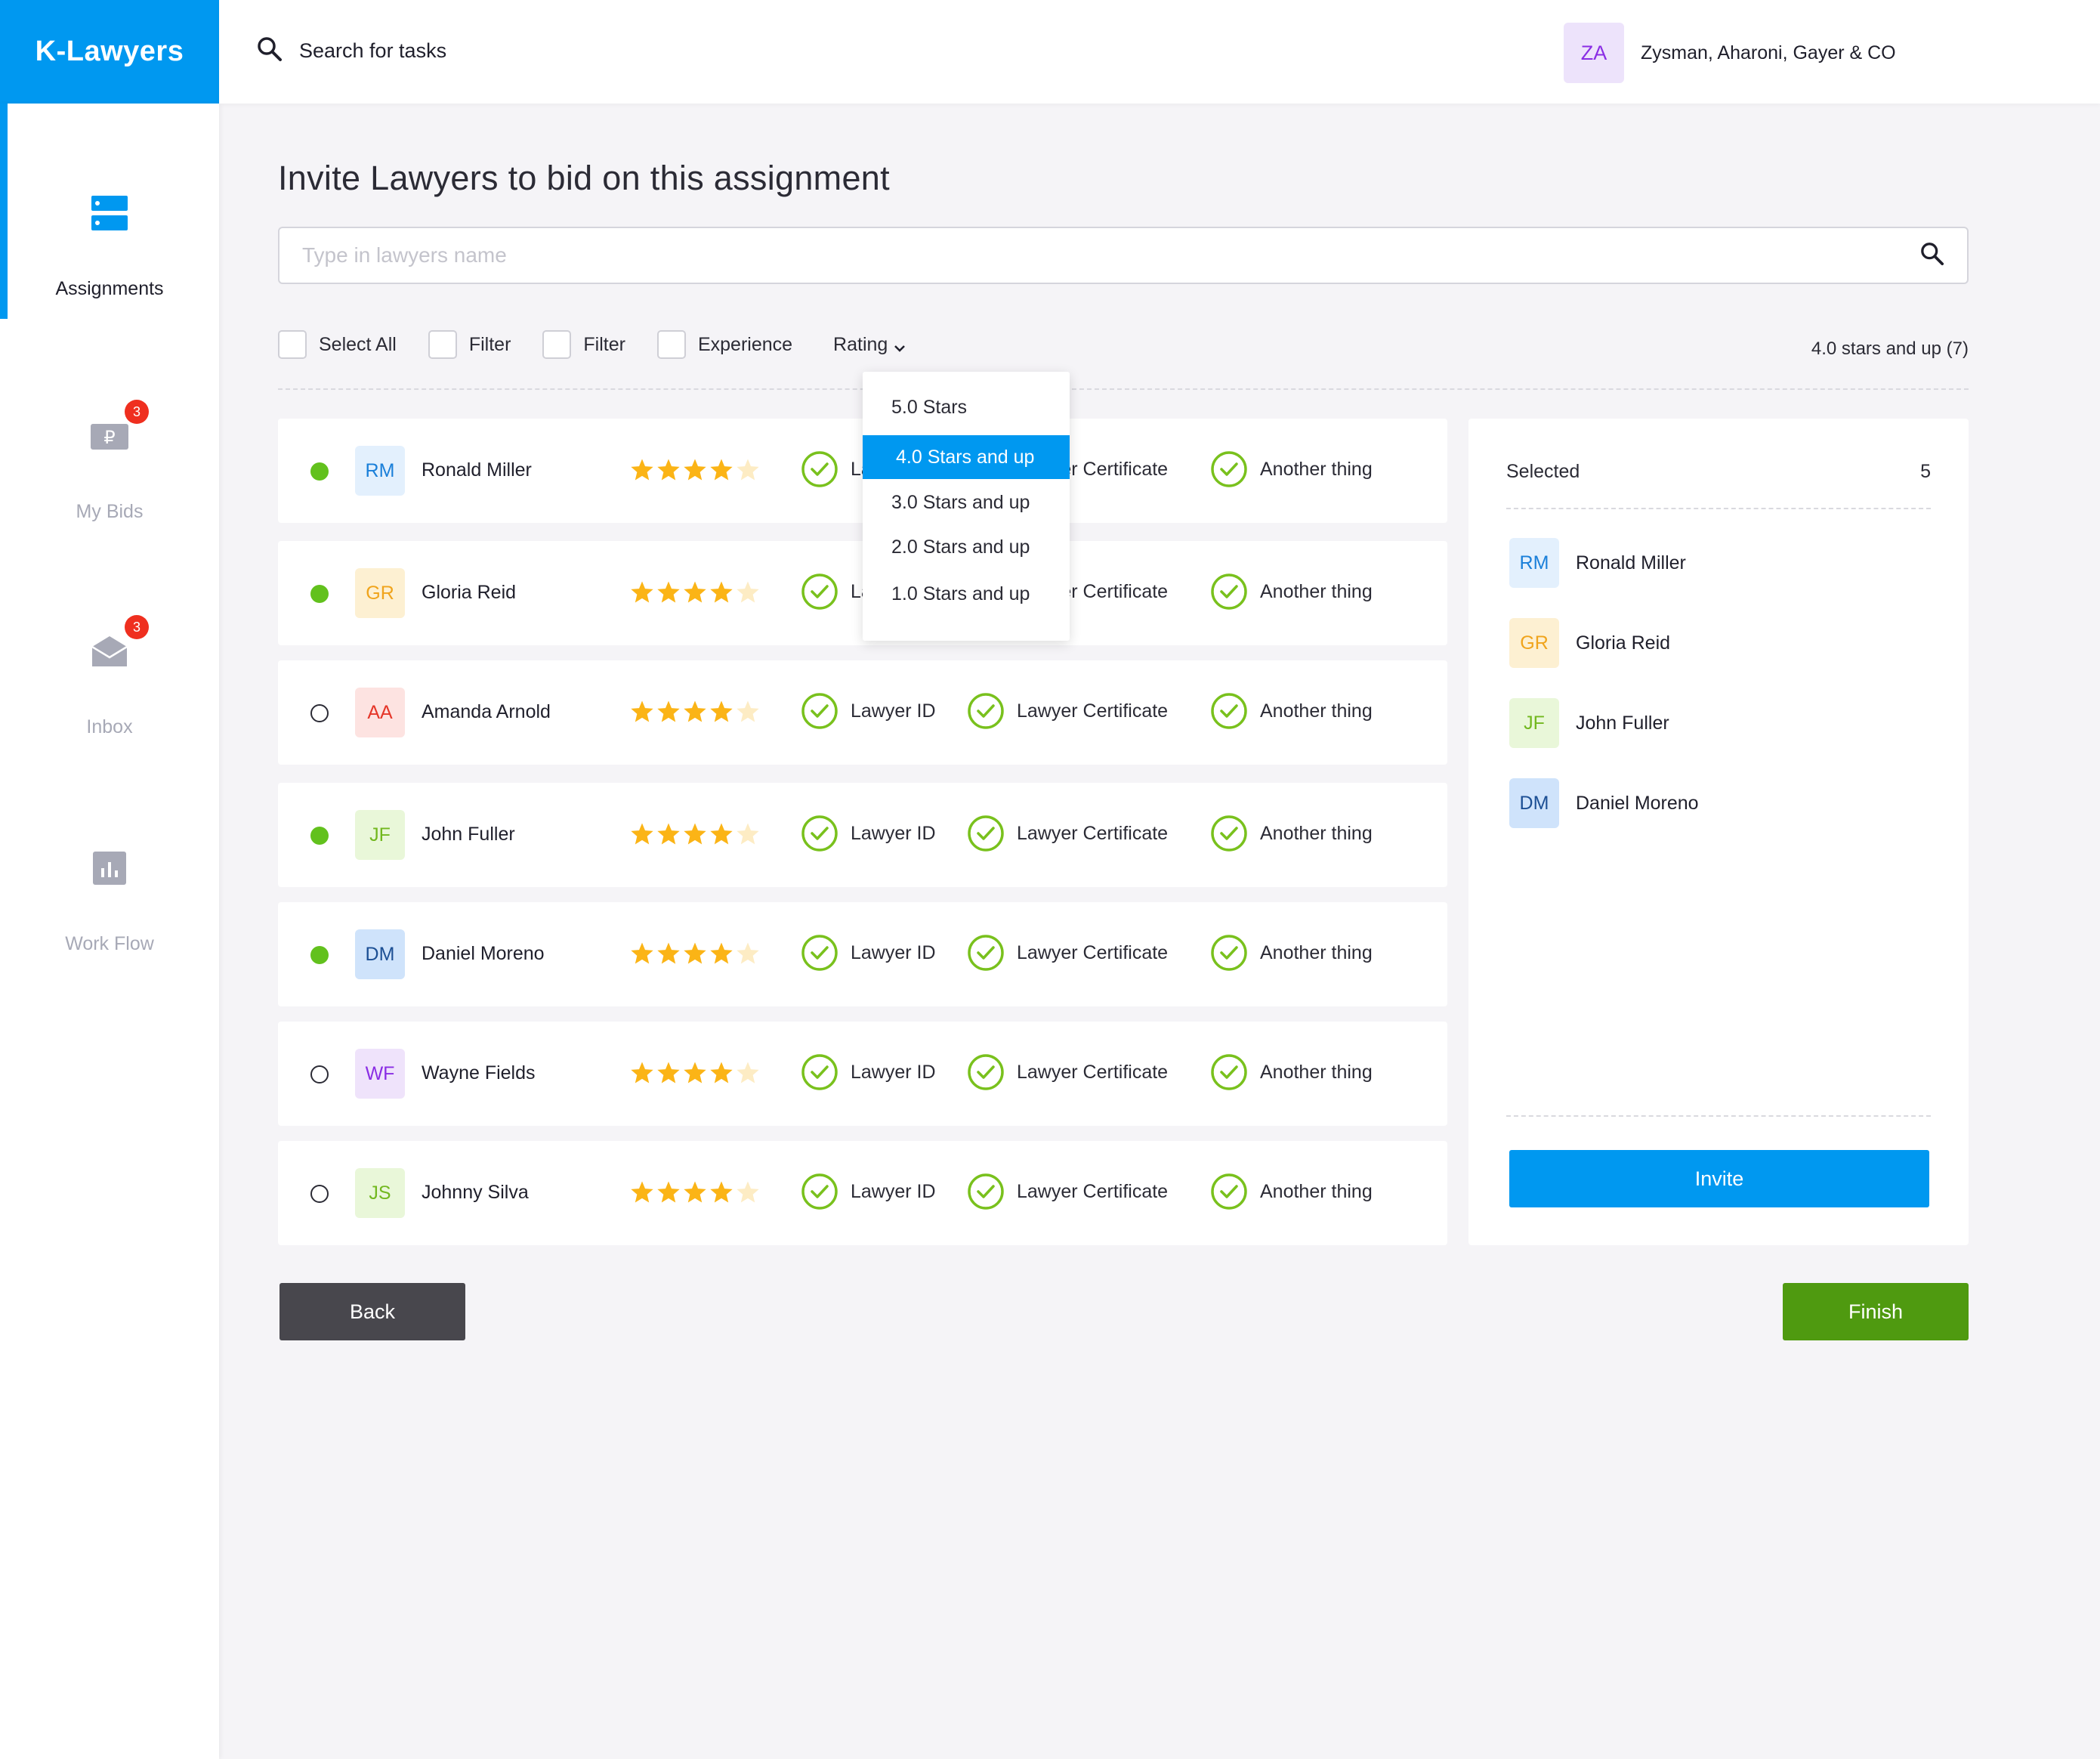 This screenshot has width=2100, height=1759. What do you see at coordinates (1631, 562) in the screenshot?
I see `selected-lawyer-name: Ronald Miller` at bounding box center [1631, 562].